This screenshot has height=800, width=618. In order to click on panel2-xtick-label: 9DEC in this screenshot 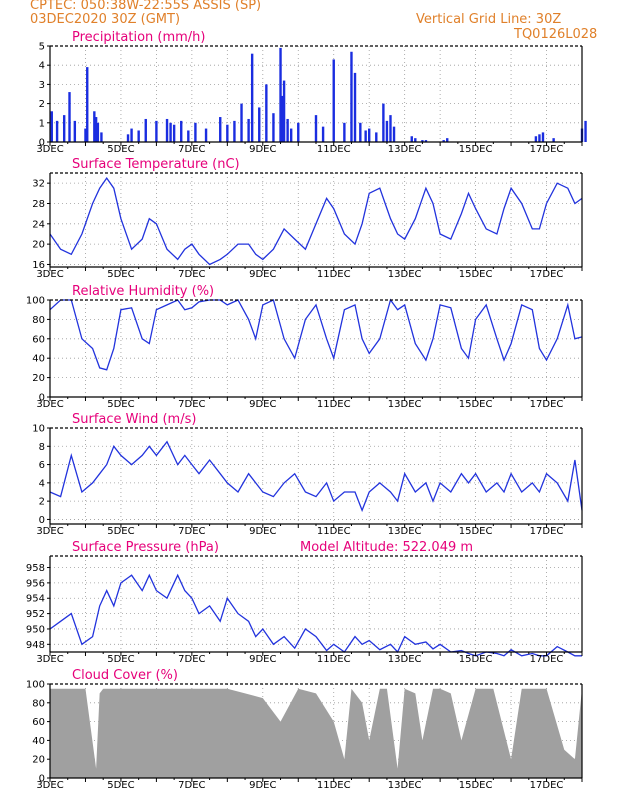, I will do `click(262, 274)`.